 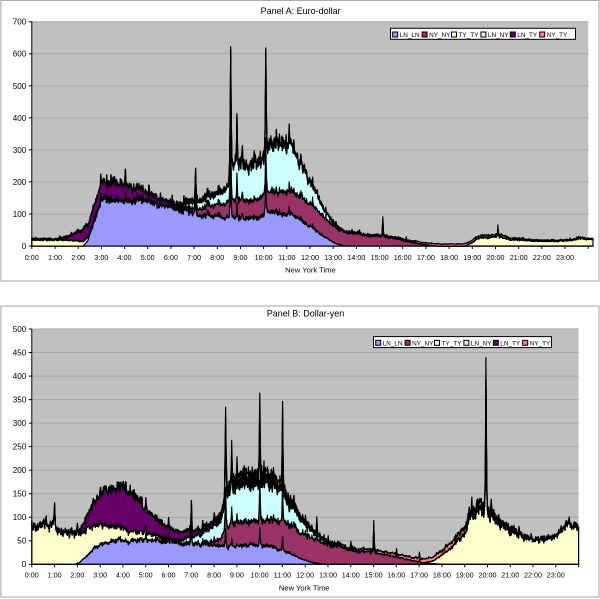 I want to click on svg-text: 450, so click(x=20, y=352).